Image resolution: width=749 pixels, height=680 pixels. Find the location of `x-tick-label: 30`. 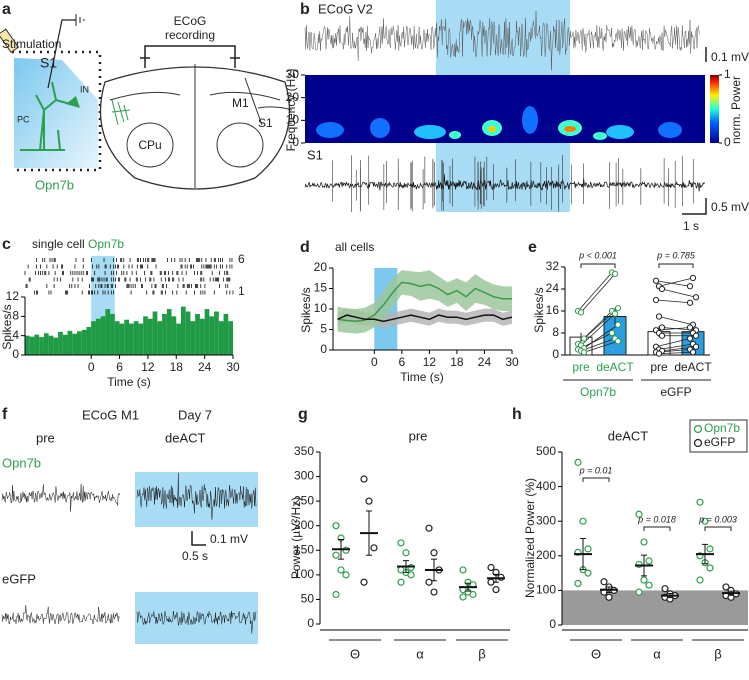

x-tick-label: 30 is located at coordinates (233, 367).